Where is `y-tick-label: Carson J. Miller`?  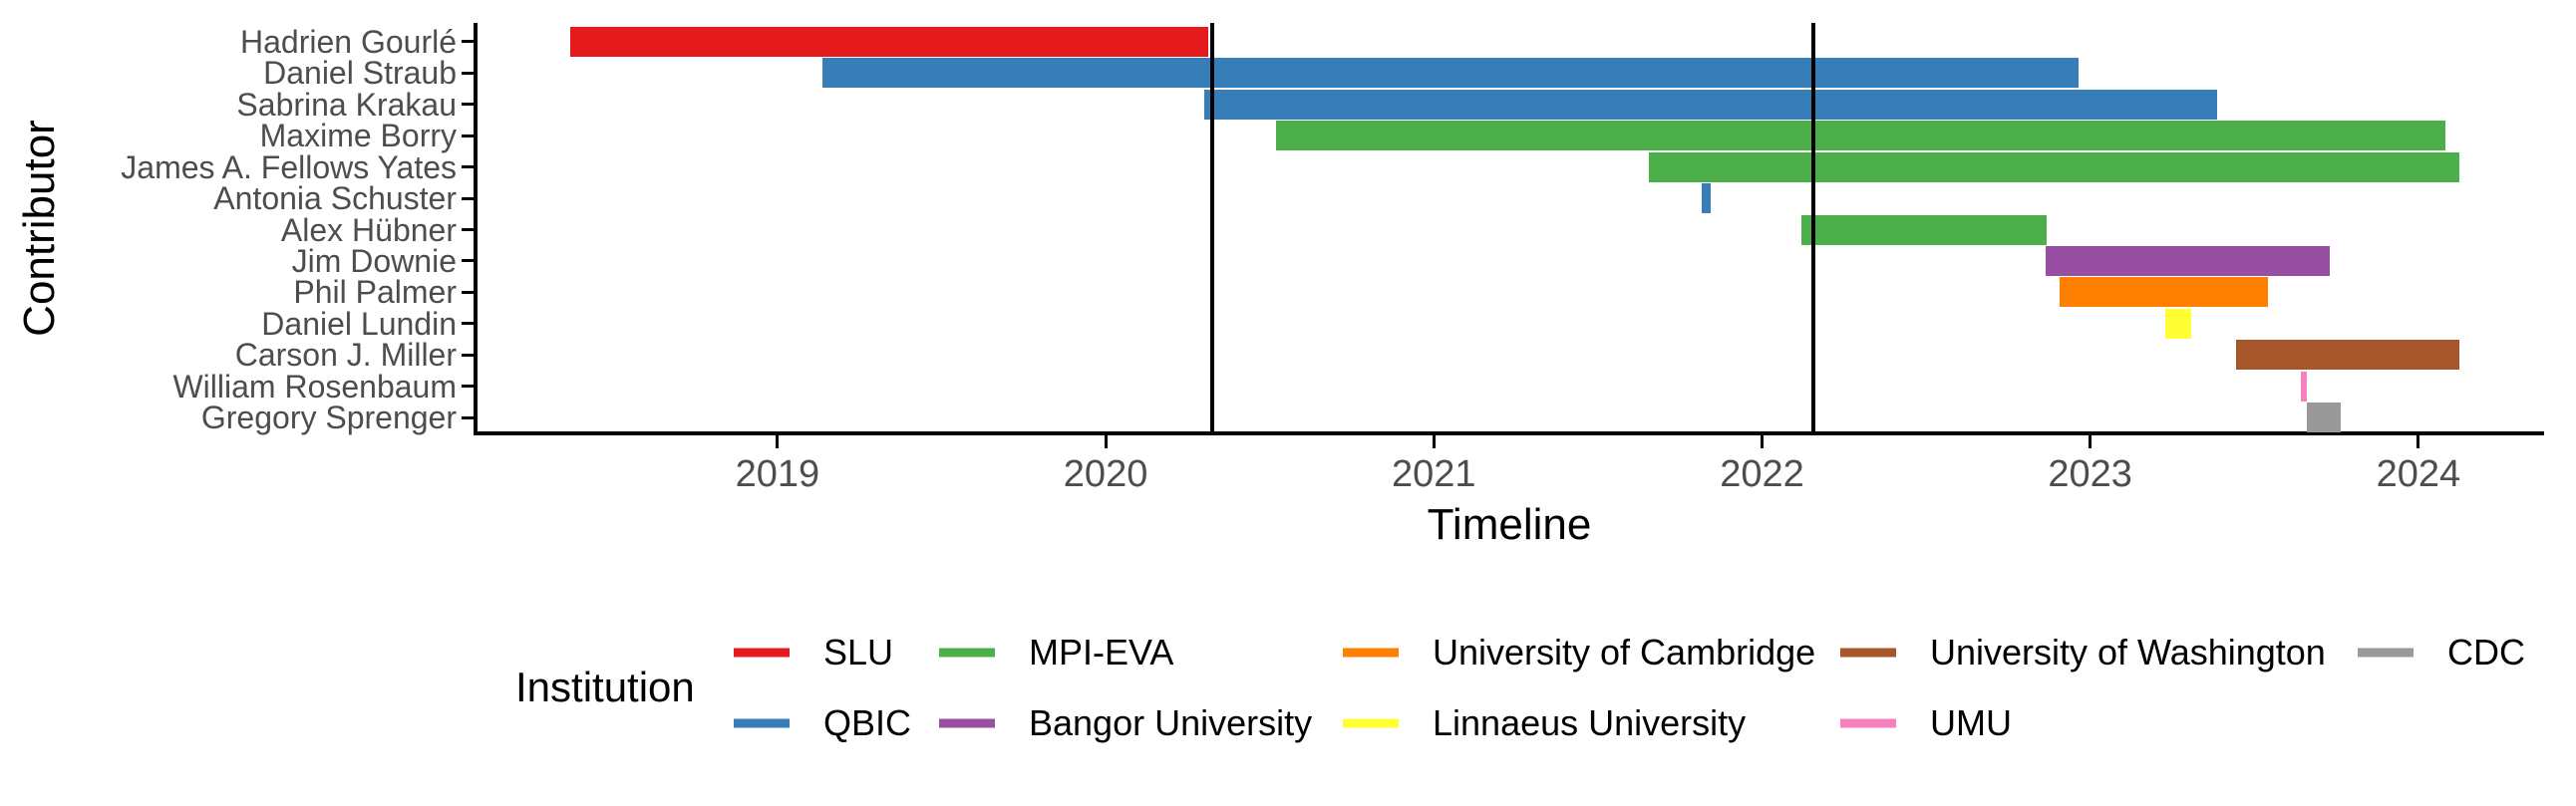
y-tick-label: Carson J. Miller is located at coordinates (345, 355).